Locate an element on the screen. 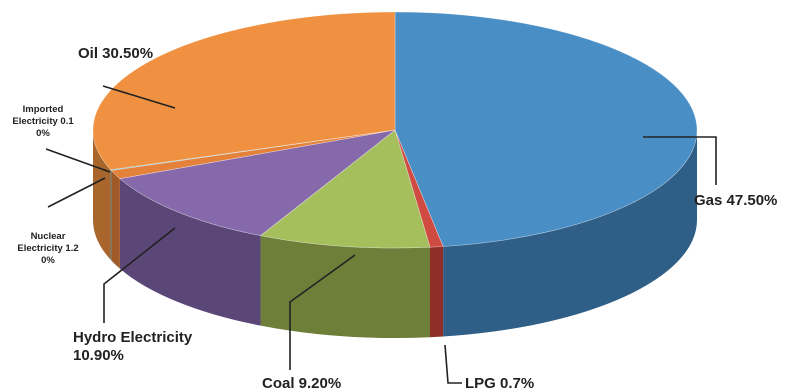 The height and width of the screenshot is (392, 795). slice-label-line: LPG 0.7% is located at coordinates (499, 383).